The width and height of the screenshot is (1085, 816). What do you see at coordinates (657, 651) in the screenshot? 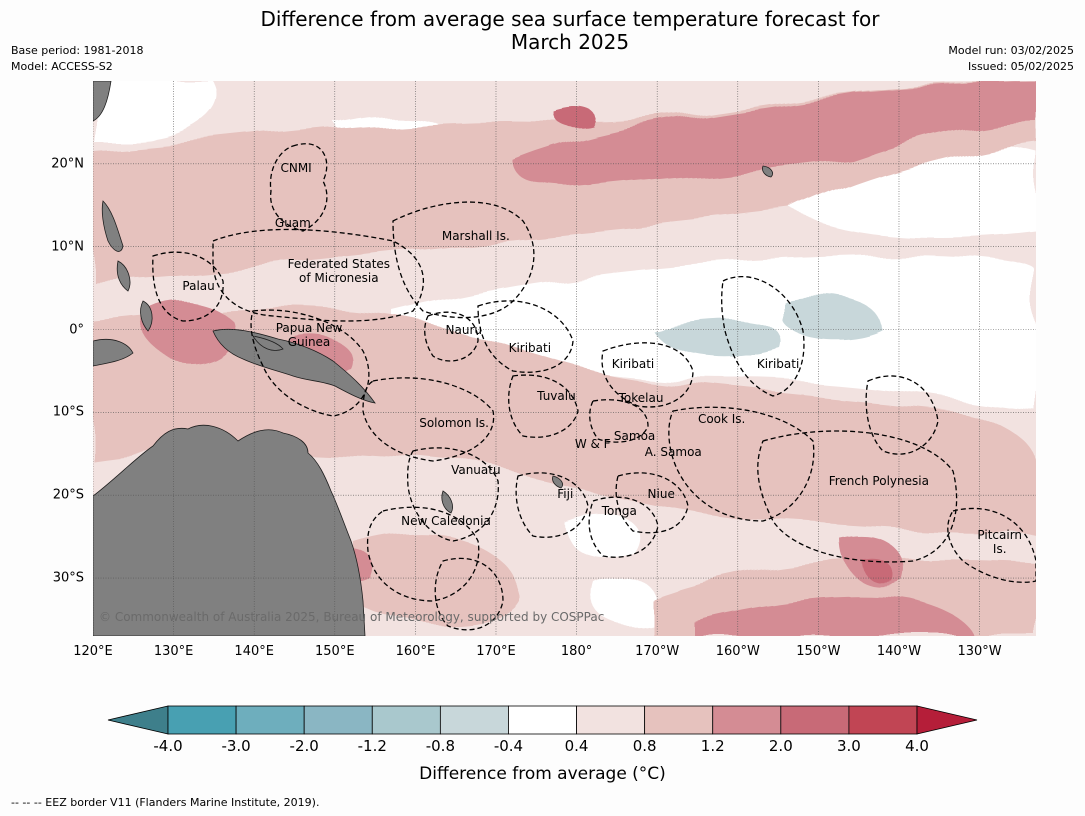
I see `x-tick-label: 170°W` at bounding box center [657, 651].